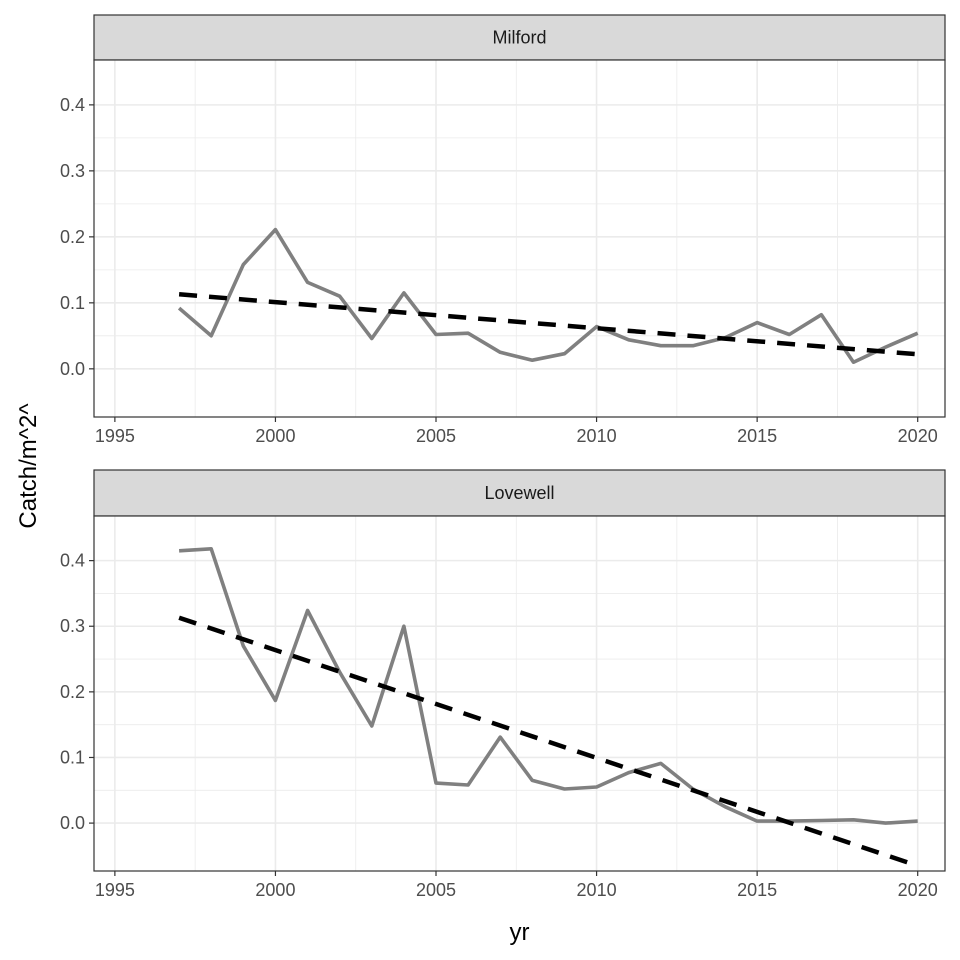 This screenshot has height=960, width=960. Describe the element at coordinates (548, 324) in the screenshot. I see `trend-line` at that location.